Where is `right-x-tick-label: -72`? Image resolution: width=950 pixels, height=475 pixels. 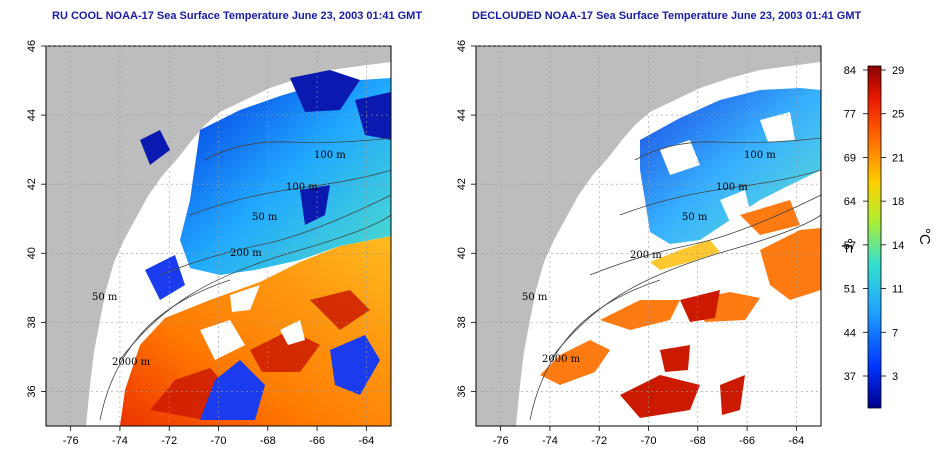 right-x-tick-label: -72 is located at coordinates (599, 441).